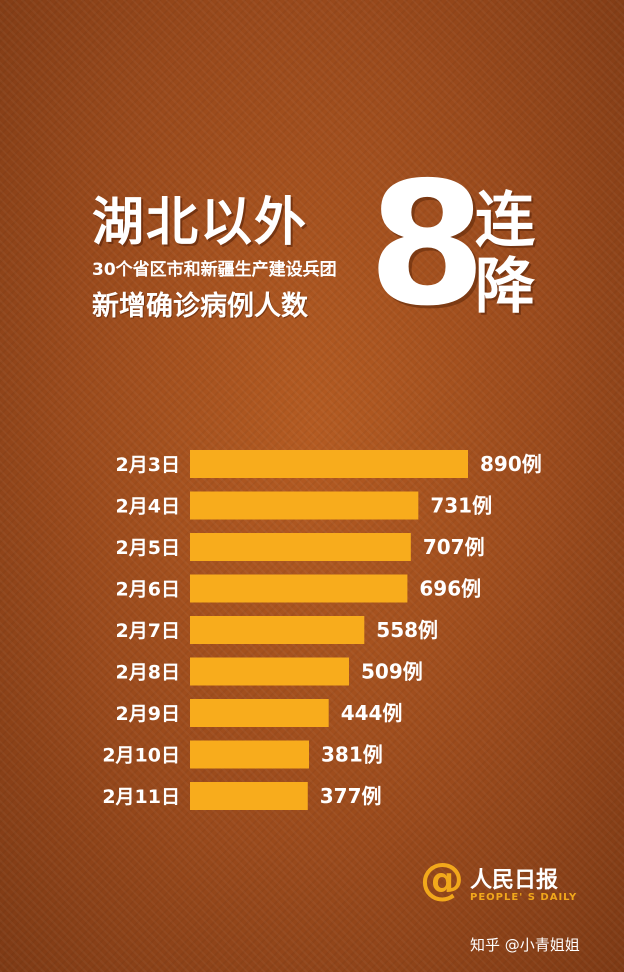  What do you see at coordinates (148, 590) in the screenshot?
I see `category-label: 2月6日` at bounding box center [148, 590].